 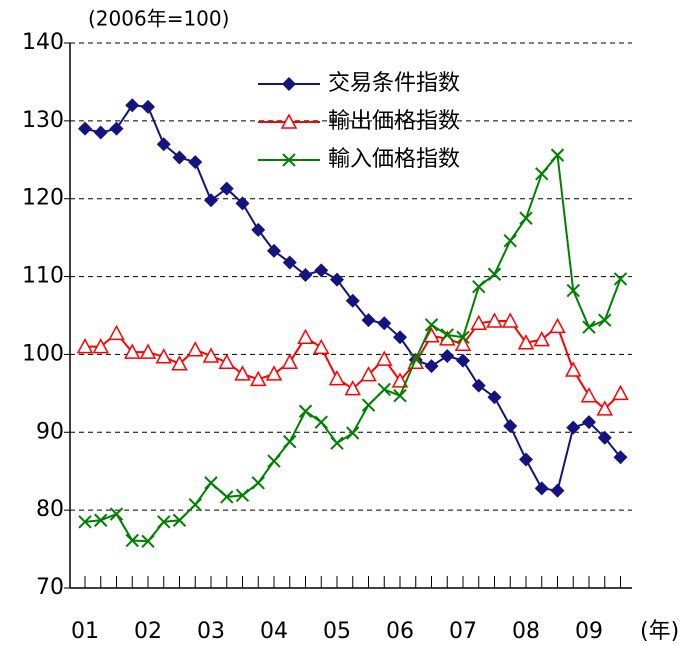 I want to click on x-axis-label: (年), so click(x=659, y=631).